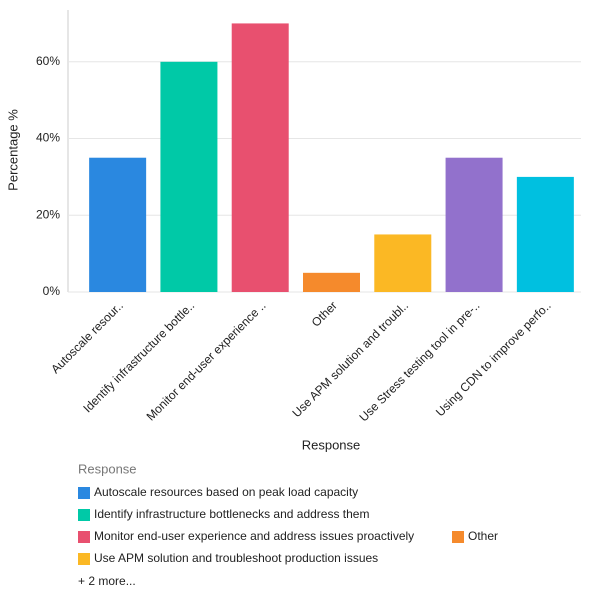  What do you see at coordinates (483, 536) in the screenshot?
I see `legend-label: Other` at bounding box center [483, 536].